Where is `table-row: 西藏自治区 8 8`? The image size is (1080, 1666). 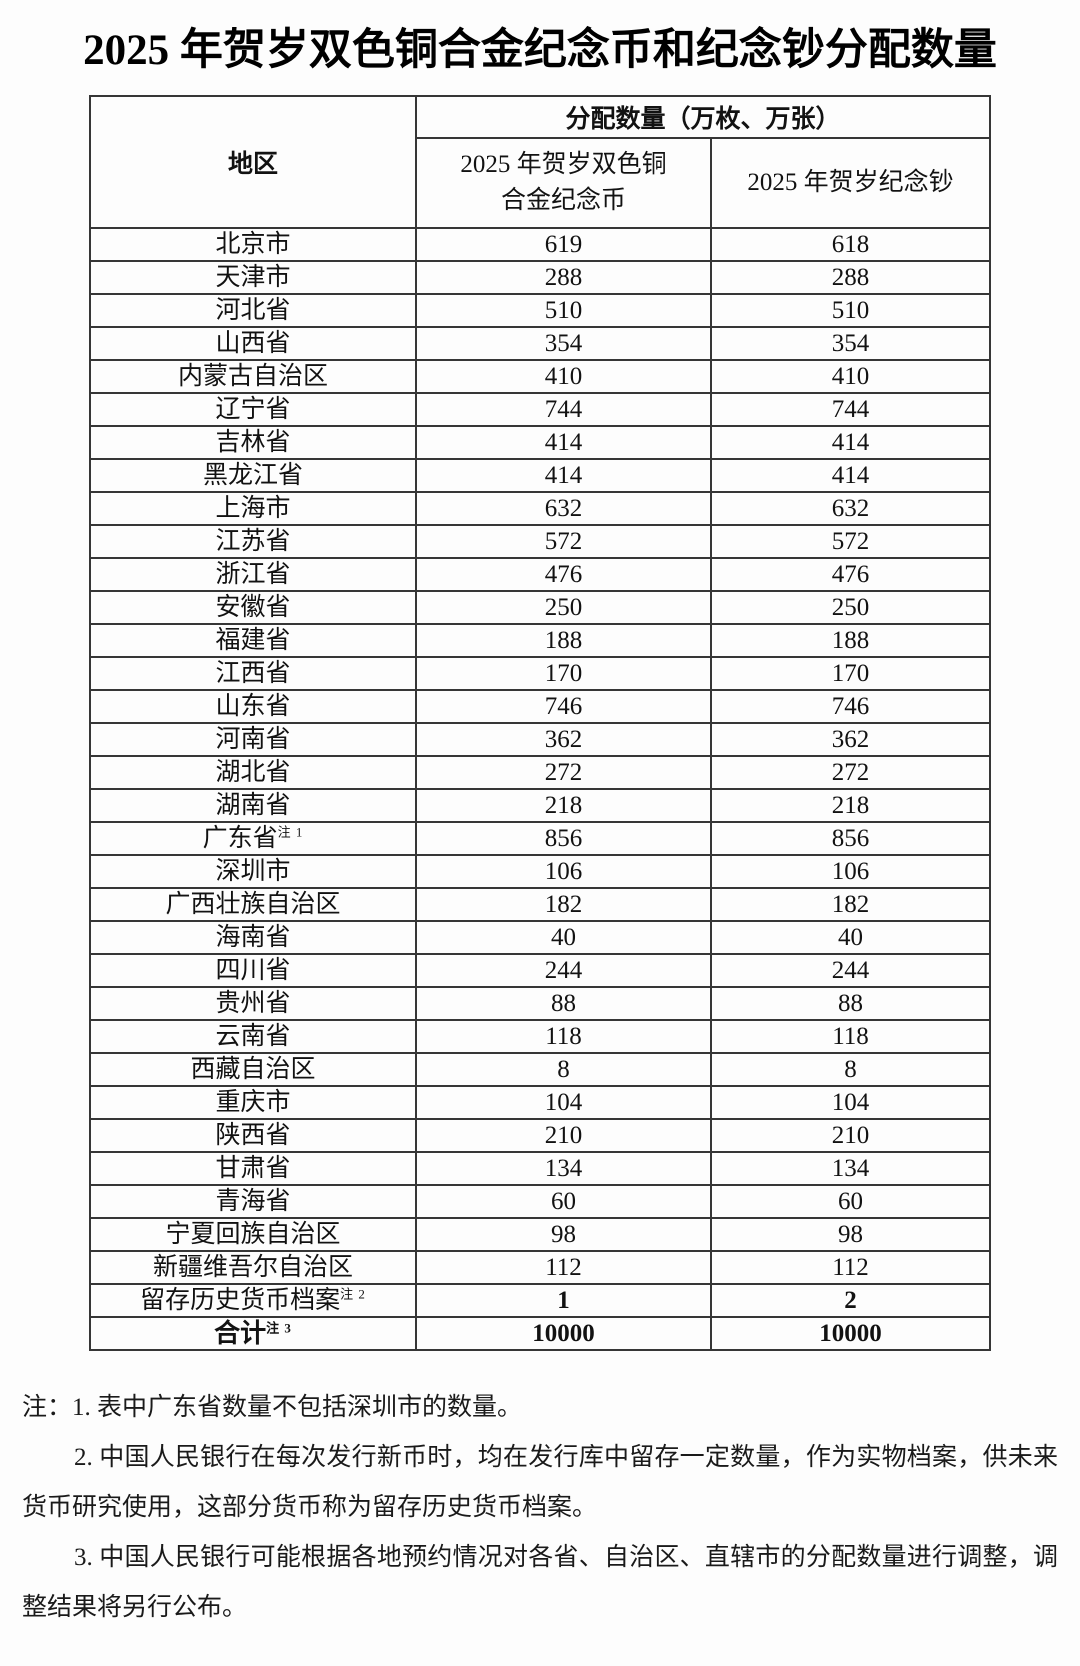
table-row: 西藏自治区 8 8 is located at coordinates (540, 1070).